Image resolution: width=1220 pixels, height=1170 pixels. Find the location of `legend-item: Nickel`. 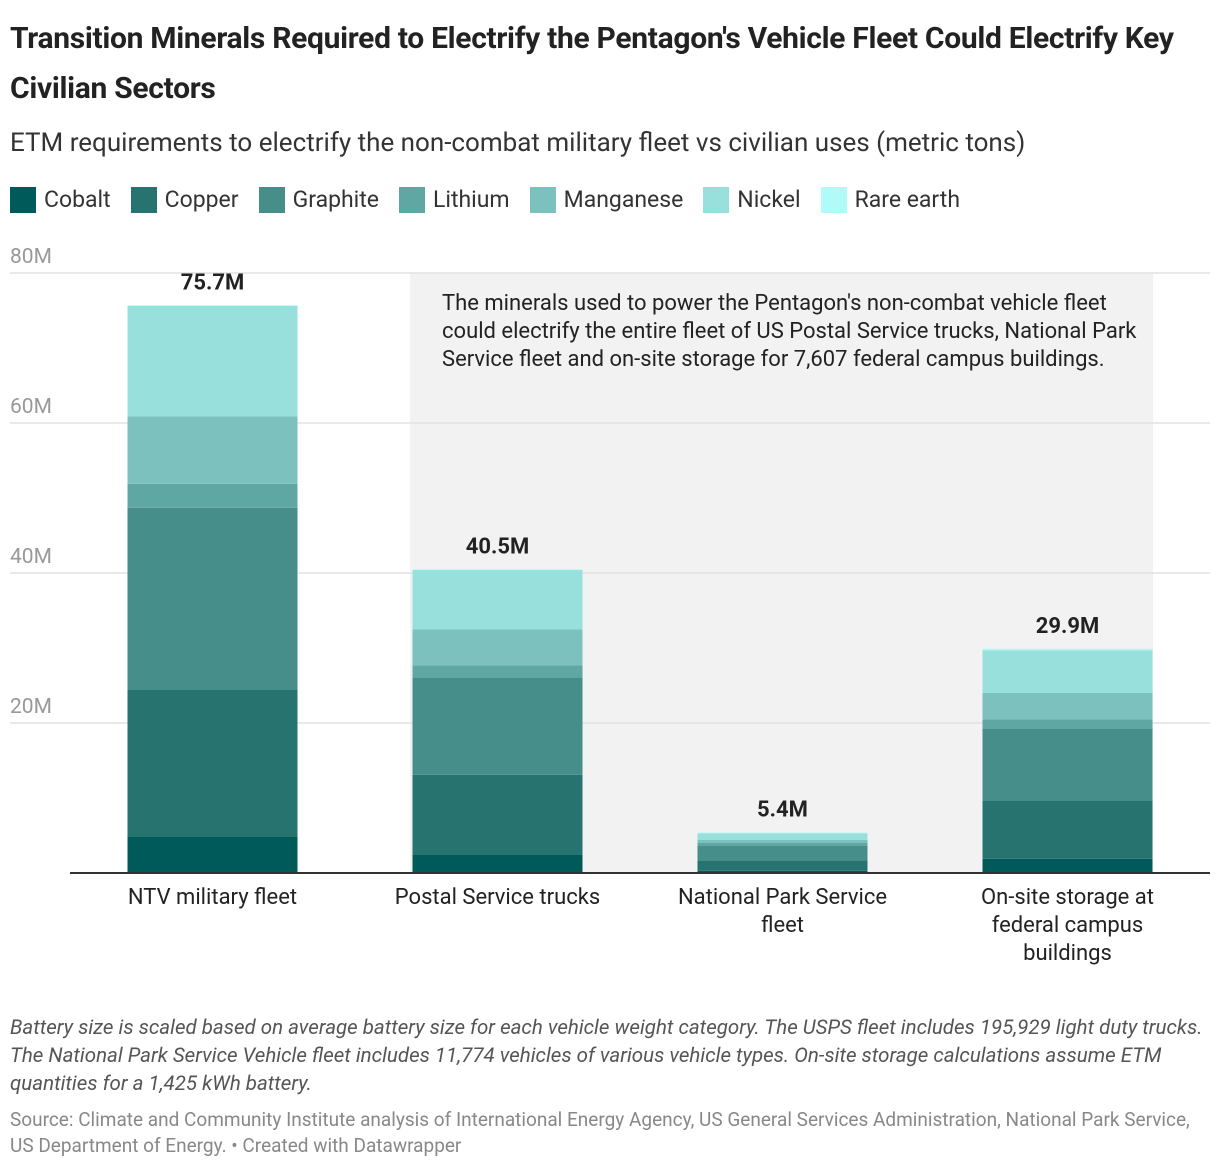

legend-item: Nickel is located at coordinates (752, 199).